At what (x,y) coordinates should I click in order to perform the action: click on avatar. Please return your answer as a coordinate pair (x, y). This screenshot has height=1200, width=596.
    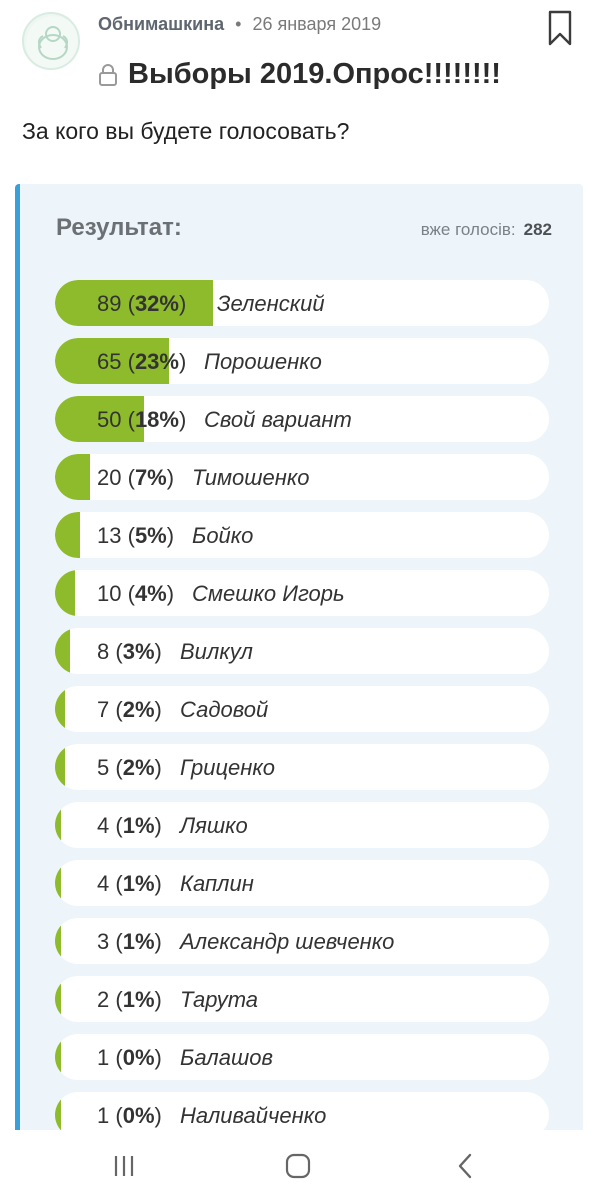
    Looking at the image, I should click on (51, 41).